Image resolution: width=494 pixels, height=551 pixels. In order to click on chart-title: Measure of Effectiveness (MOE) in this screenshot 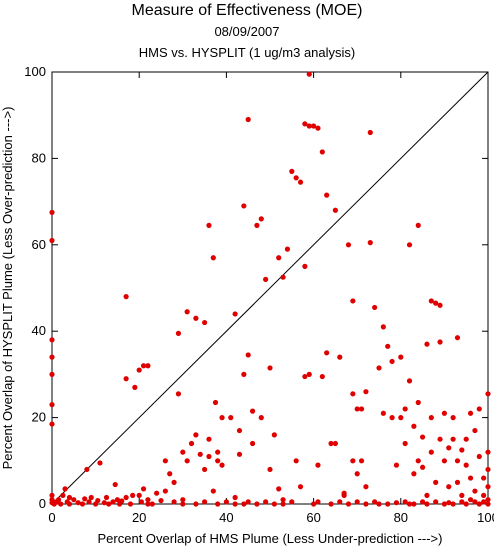, I will do `click(247, 10)`.